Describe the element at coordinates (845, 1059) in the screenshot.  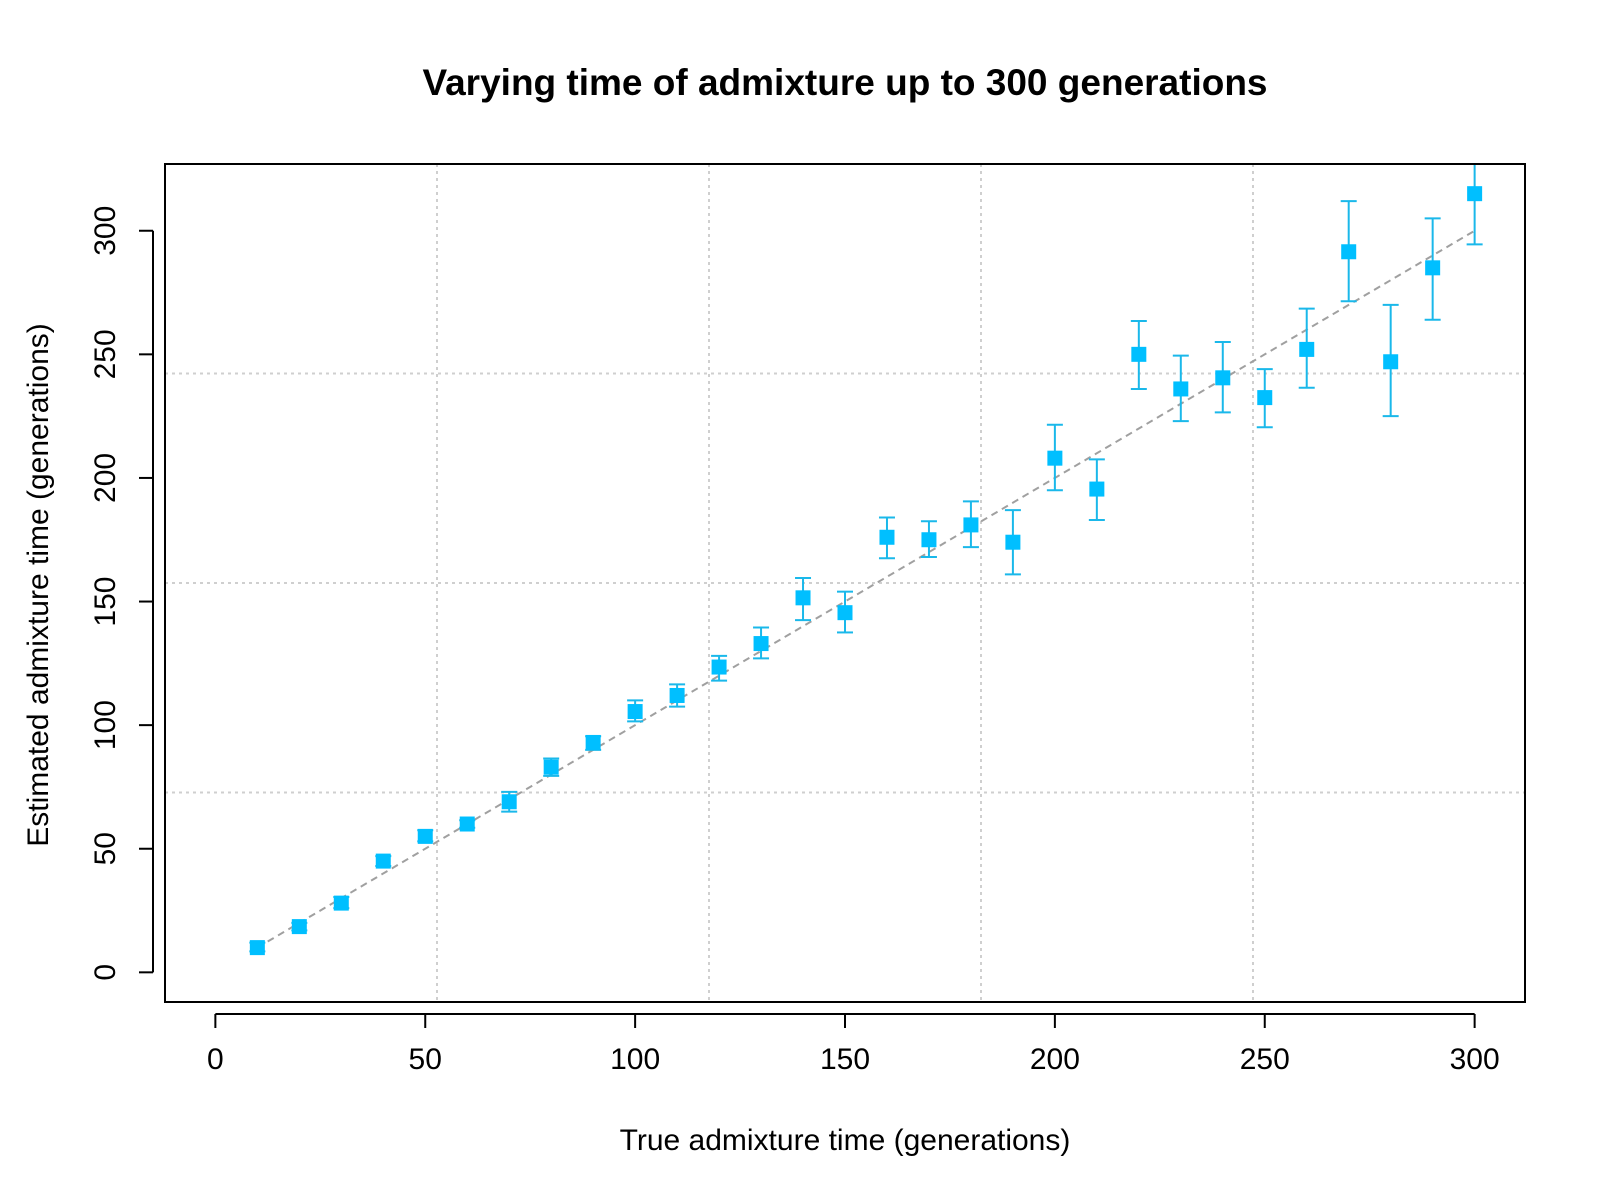
I see `x-tick-label: 150` at that location.